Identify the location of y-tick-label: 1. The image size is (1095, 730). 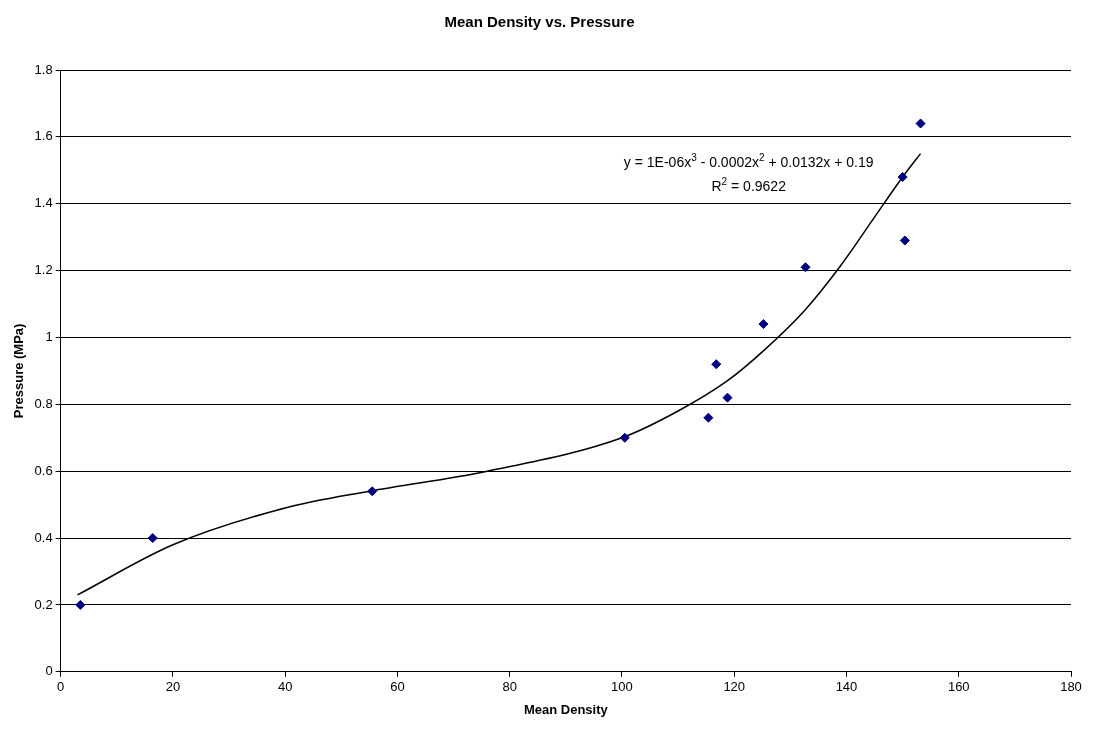
(49, 337).